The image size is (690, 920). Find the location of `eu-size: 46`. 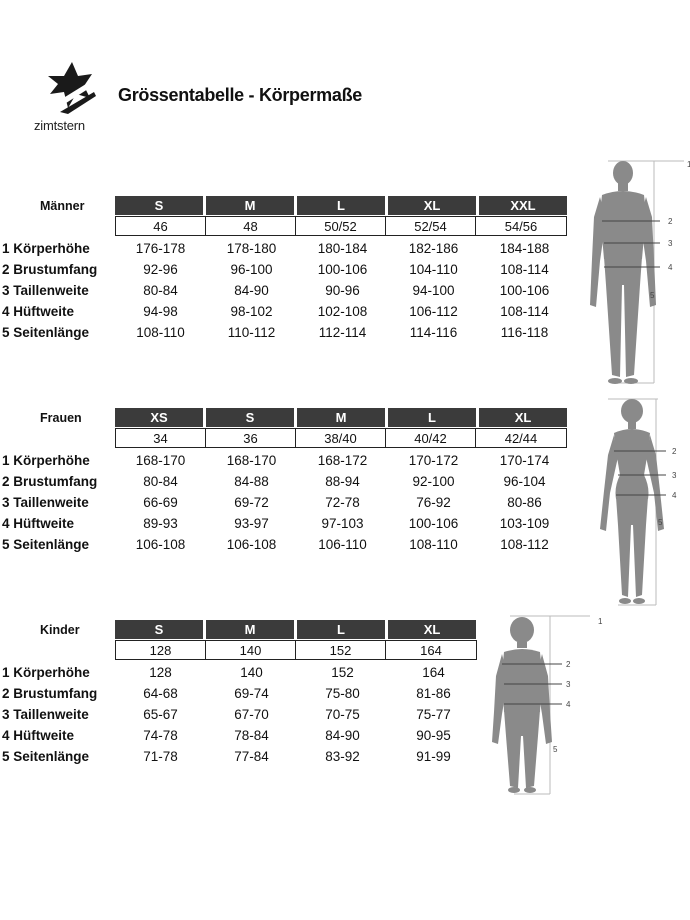

eu-size: 46 is located at coordinates (161, 226).